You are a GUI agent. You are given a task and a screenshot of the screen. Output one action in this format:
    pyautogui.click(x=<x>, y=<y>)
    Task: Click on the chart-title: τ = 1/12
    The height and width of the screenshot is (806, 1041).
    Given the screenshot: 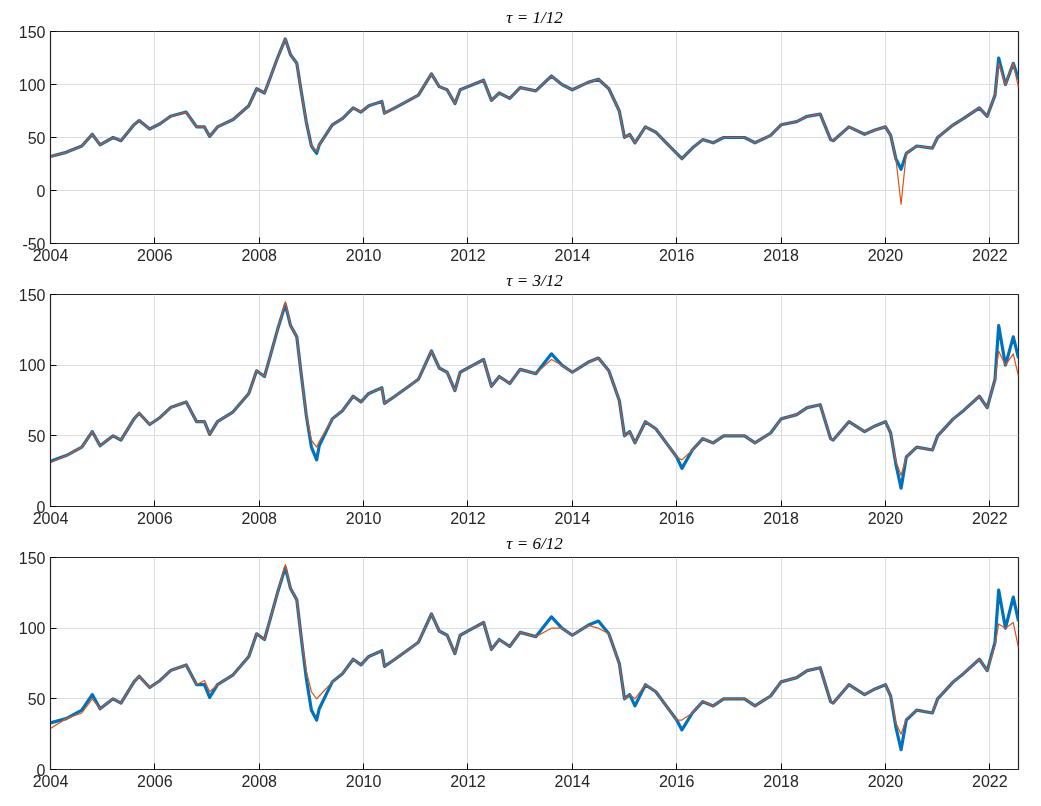 What is the action you would take?
    pyautogui.click(x=535, y=17)
    